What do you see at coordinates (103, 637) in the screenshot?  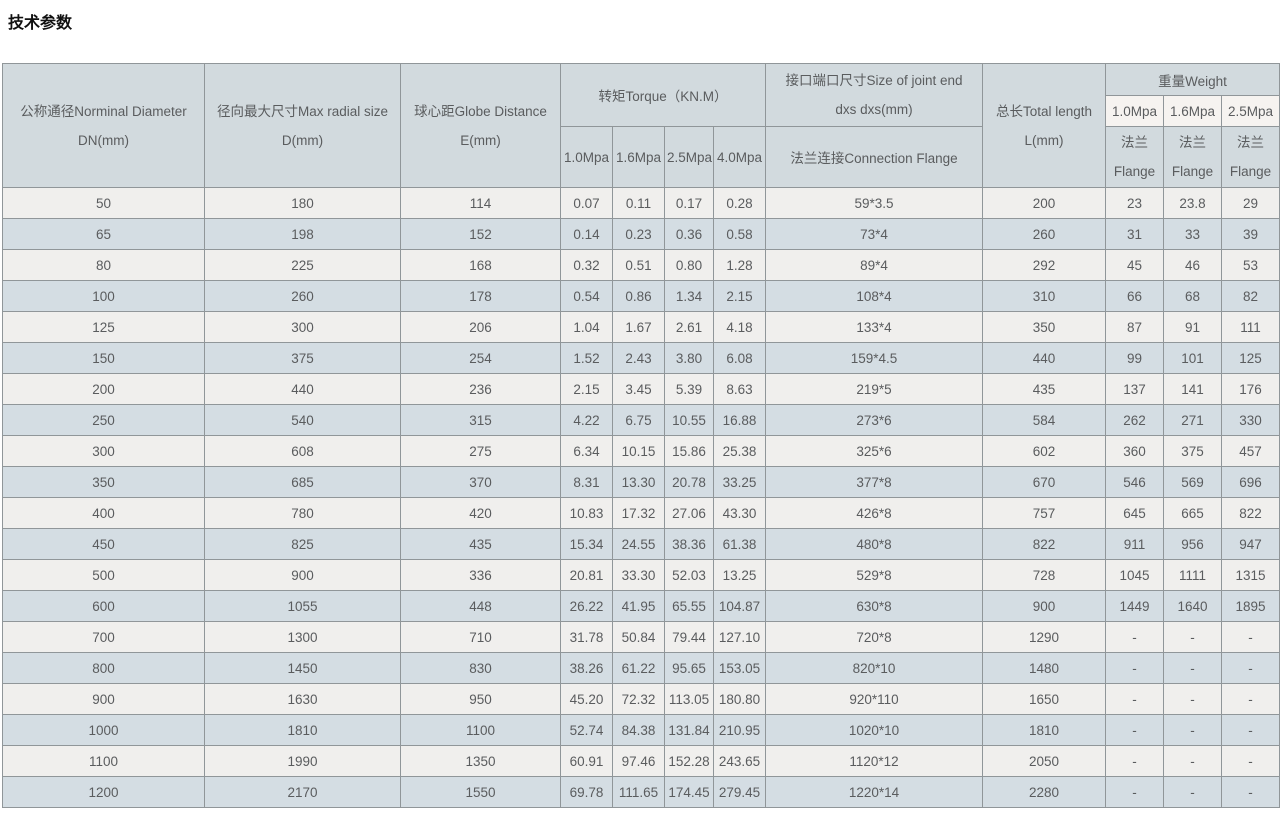 I see `cell: 700` at bounding box center [103, 637].